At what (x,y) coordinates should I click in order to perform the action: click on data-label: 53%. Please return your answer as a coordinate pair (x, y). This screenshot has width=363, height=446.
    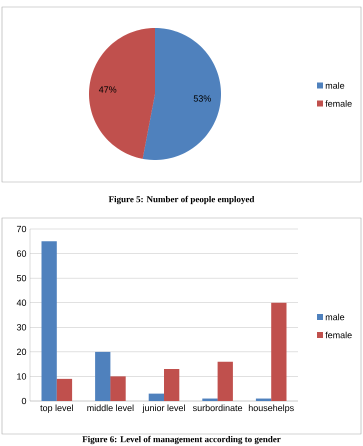
    Looking at the image, I should click on (202, 98).